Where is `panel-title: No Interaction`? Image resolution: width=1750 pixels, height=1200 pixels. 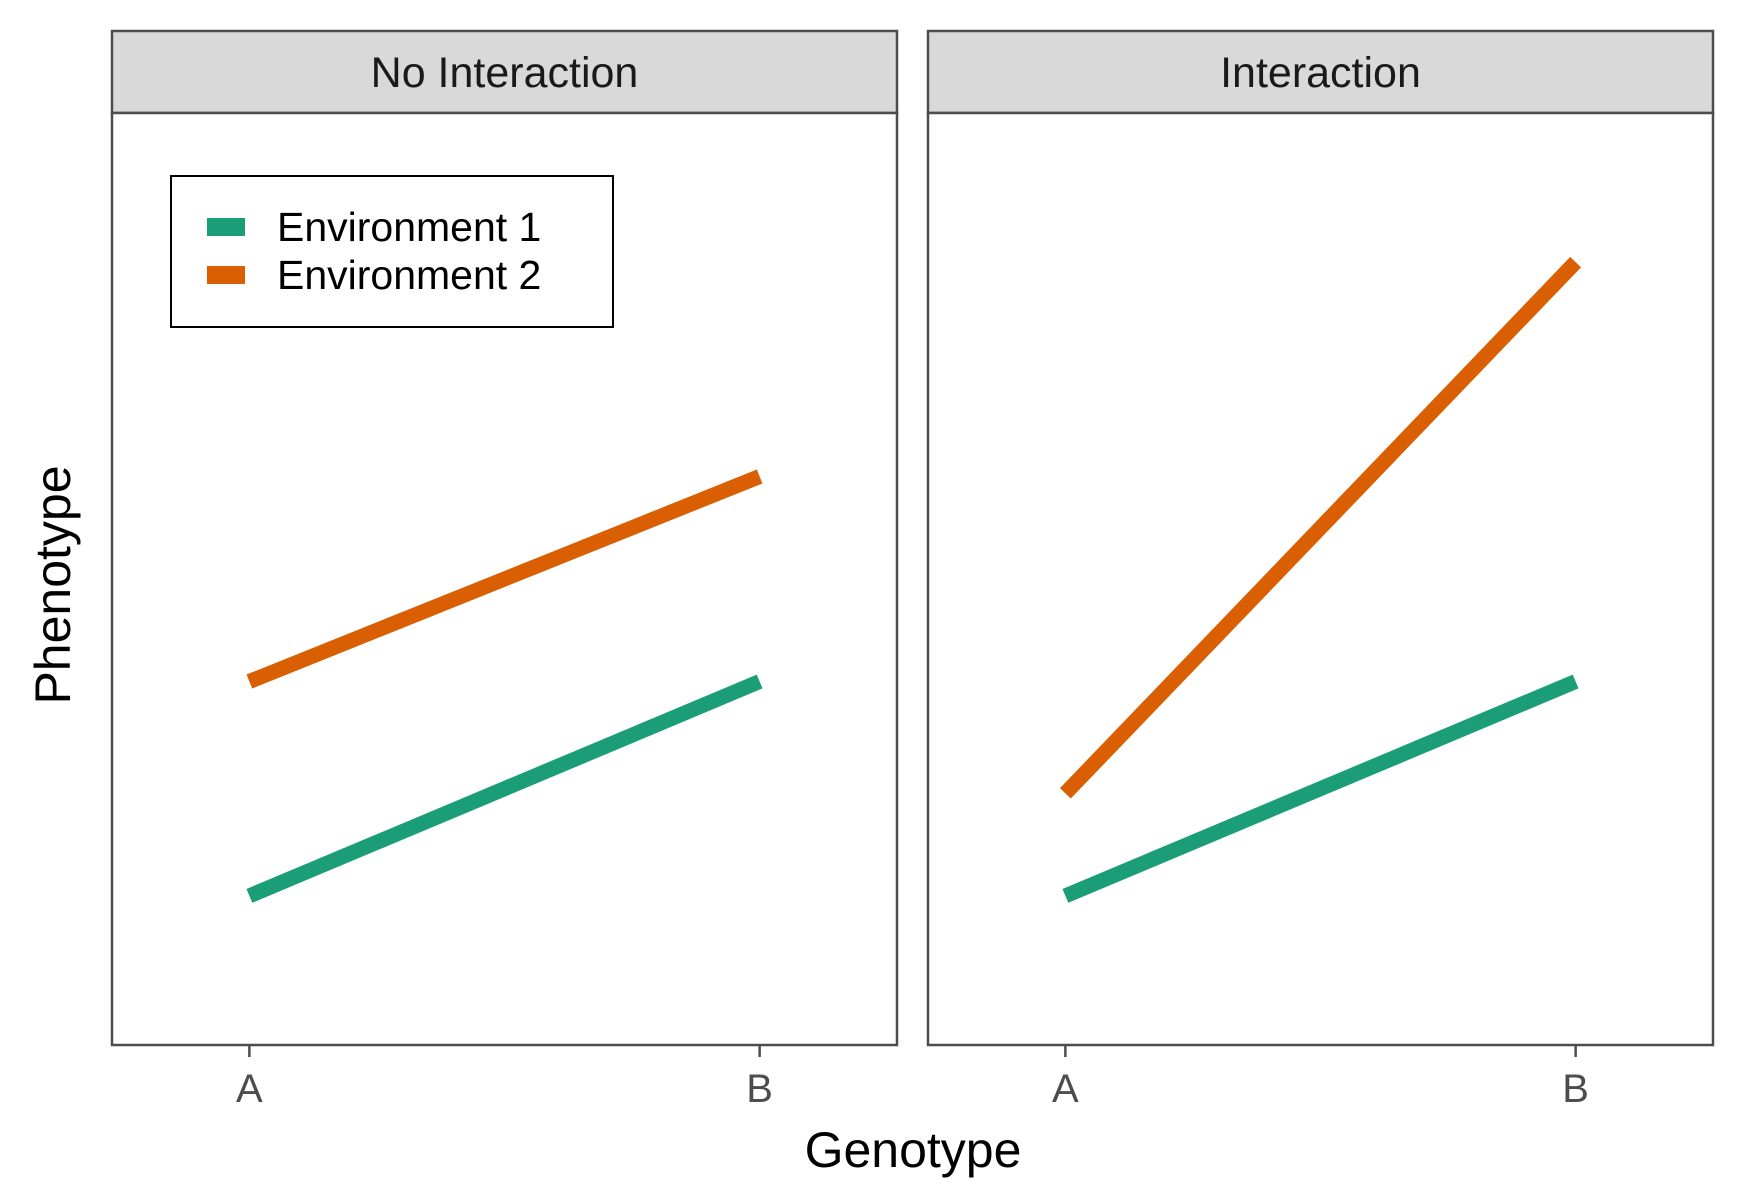
panel-title: No Interaction is located at coordinates (505, 73).